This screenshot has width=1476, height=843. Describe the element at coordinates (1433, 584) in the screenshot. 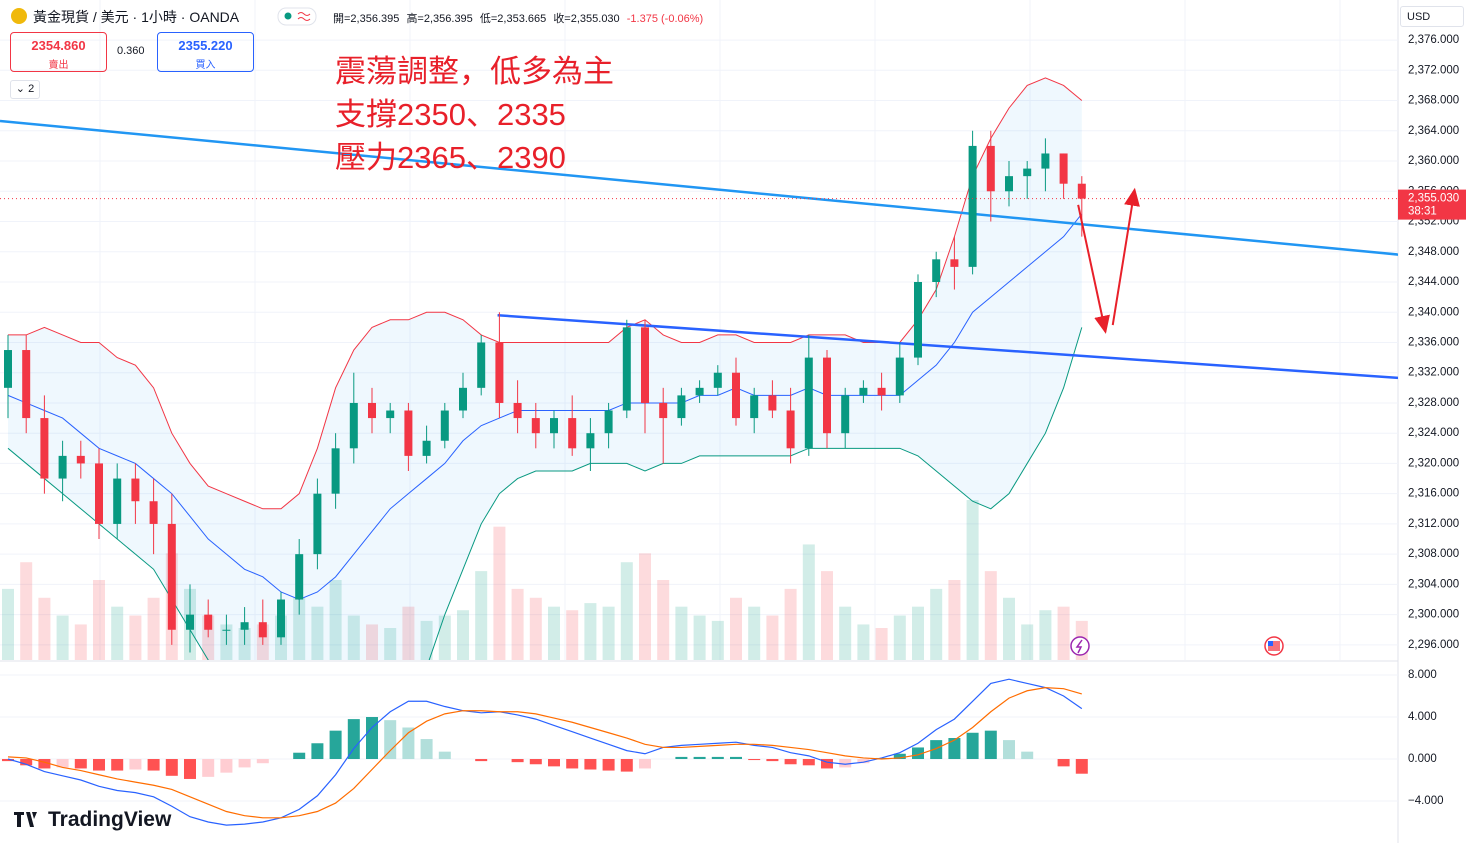

I see `y-tick-label: 2,304.000` at that location.